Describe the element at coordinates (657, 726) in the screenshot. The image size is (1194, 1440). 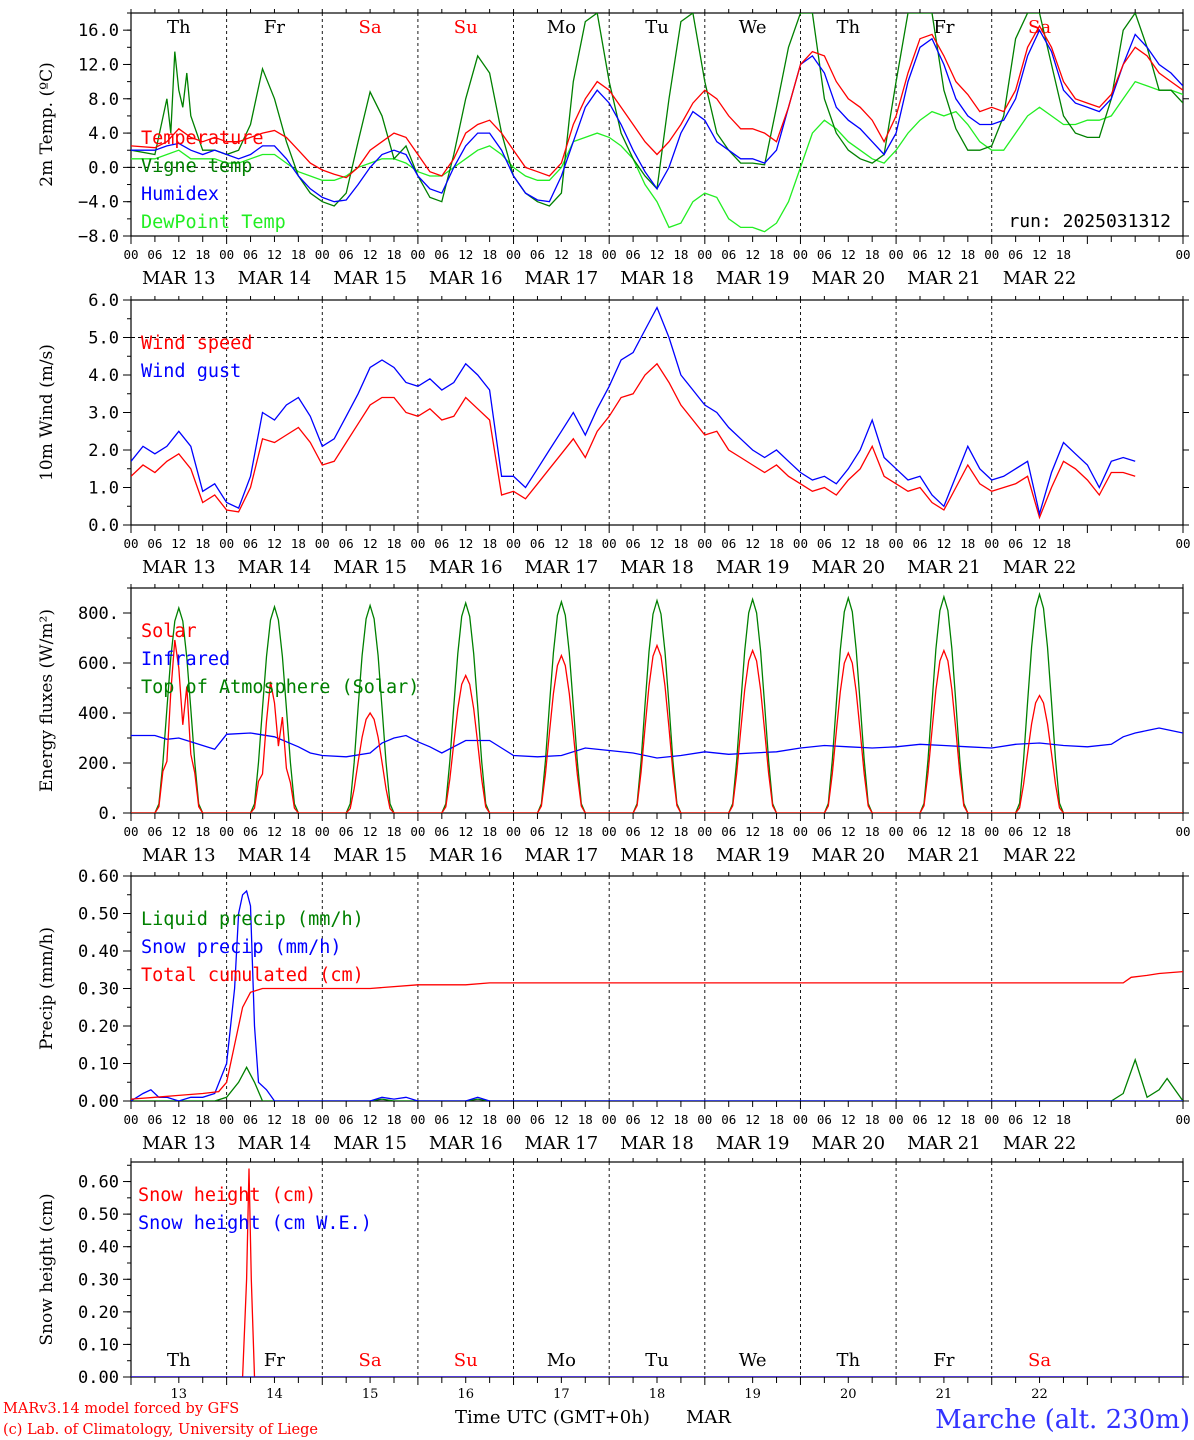
I see `series-line-solar` at that location.